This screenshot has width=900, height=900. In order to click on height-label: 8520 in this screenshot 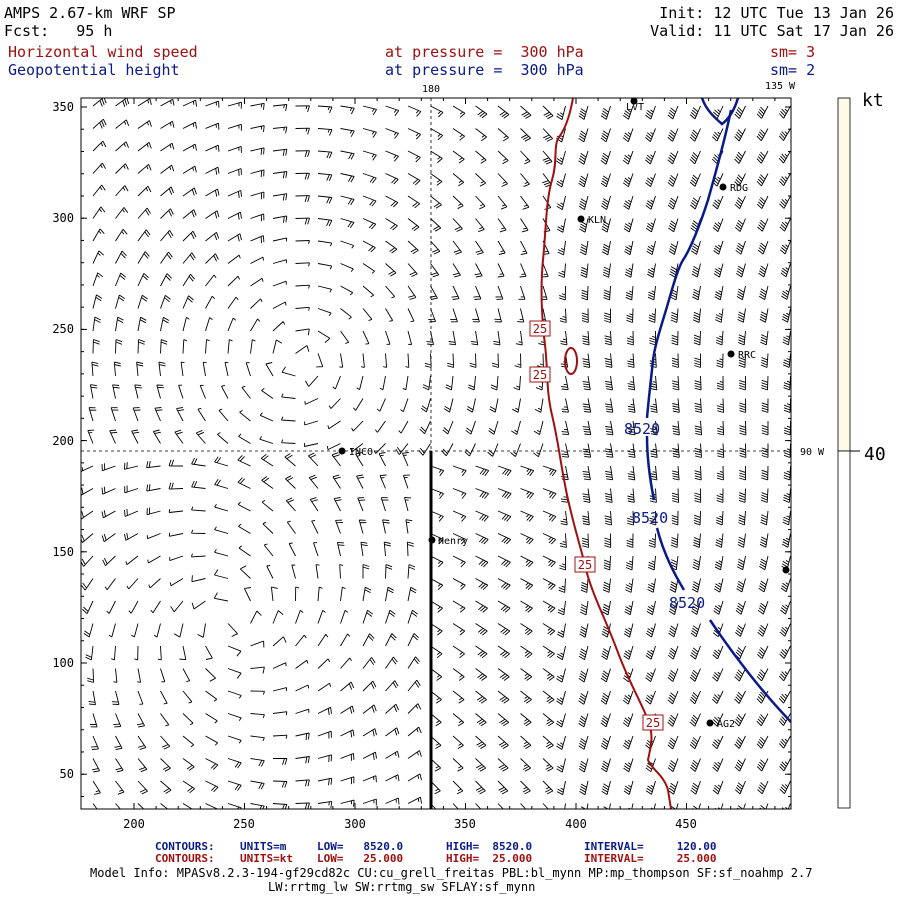, I will do `click(650, 518)`.